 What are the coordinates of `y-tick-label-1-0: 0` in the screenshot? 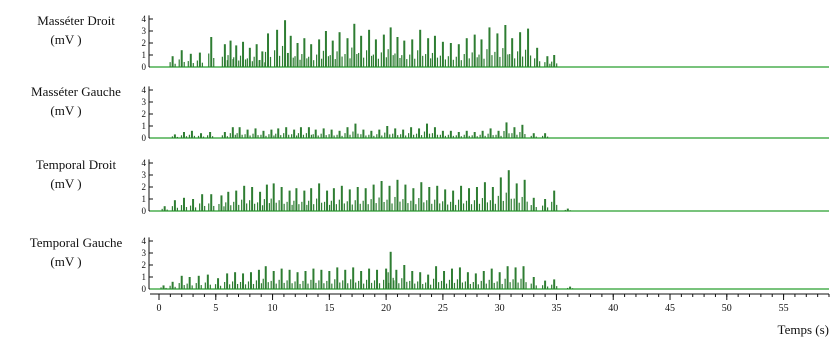 It's located at (144, 67).